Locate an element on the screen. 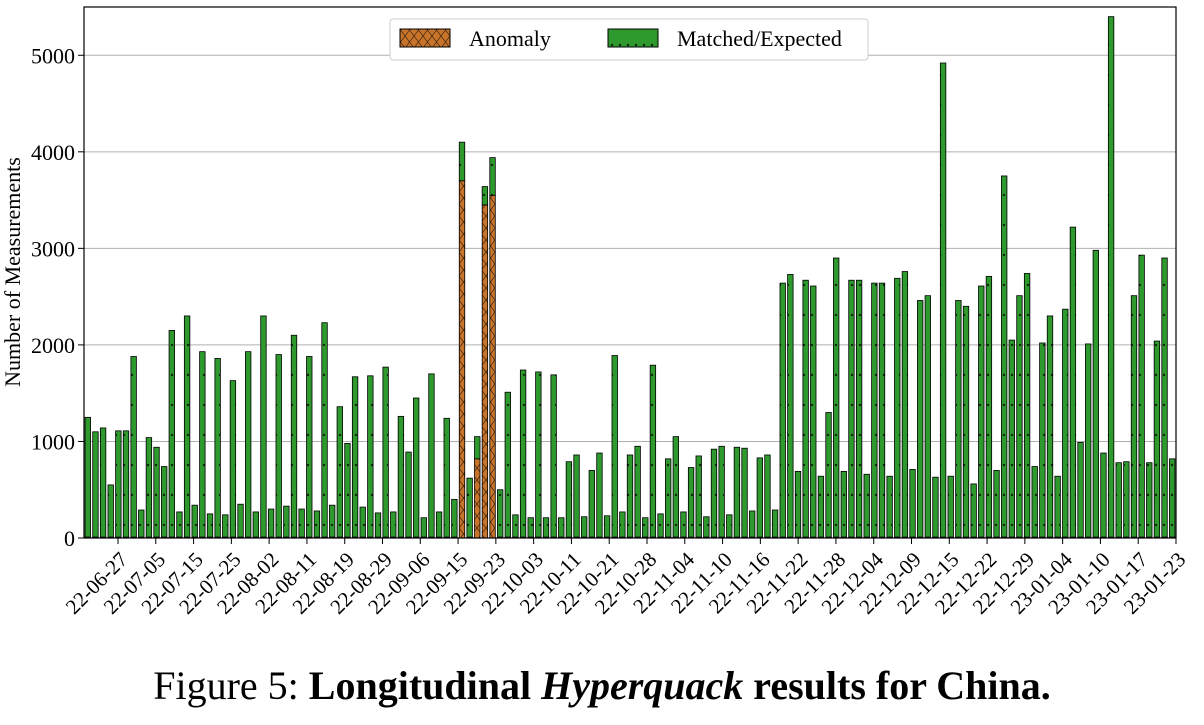 The width and height of the screenshot is (1204, 725). legend-label-anomaly: Anomaly is located at coordinates (510, 38).